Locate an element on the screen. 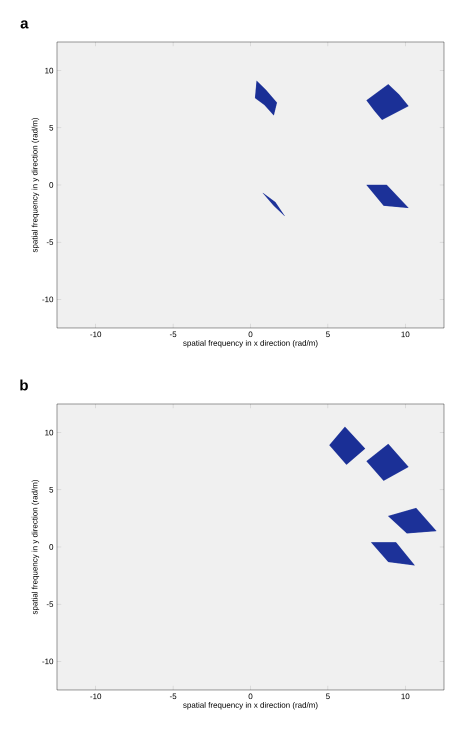  chart-title: b is located at coordinates (24, 385).